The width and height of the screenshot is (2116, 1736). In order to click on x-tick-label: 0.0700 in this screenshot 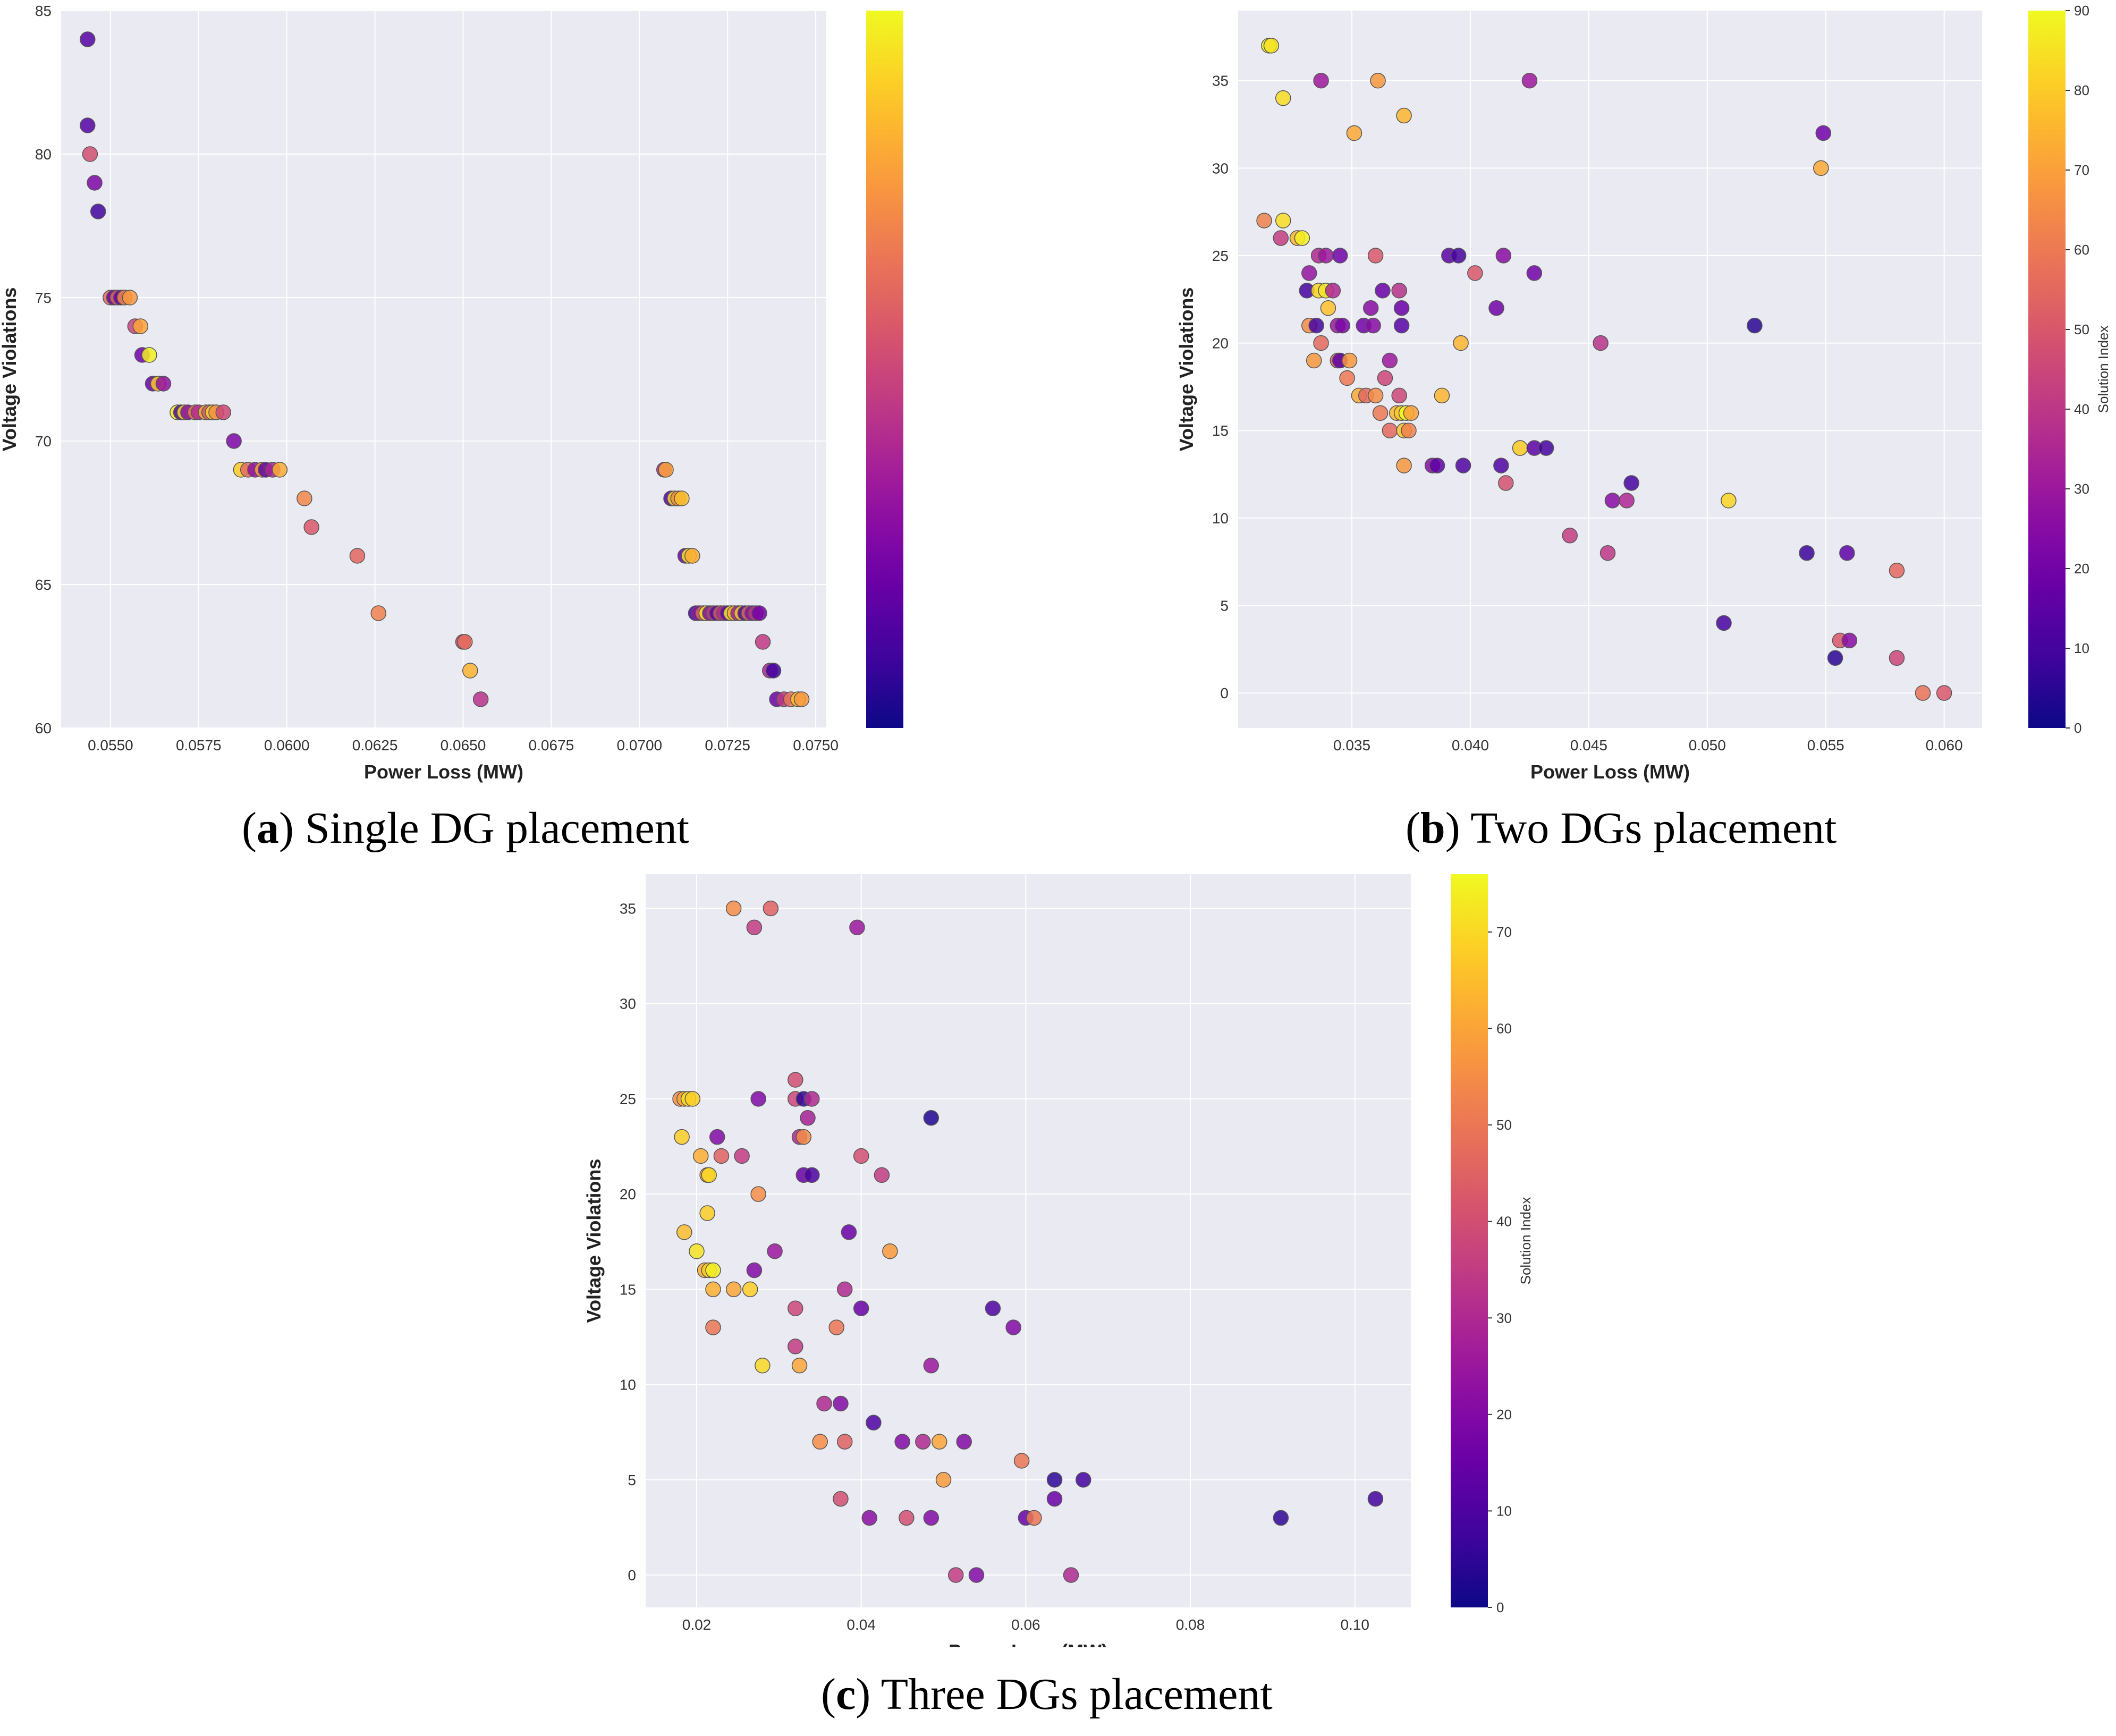, I will do `click(639, 745)`.